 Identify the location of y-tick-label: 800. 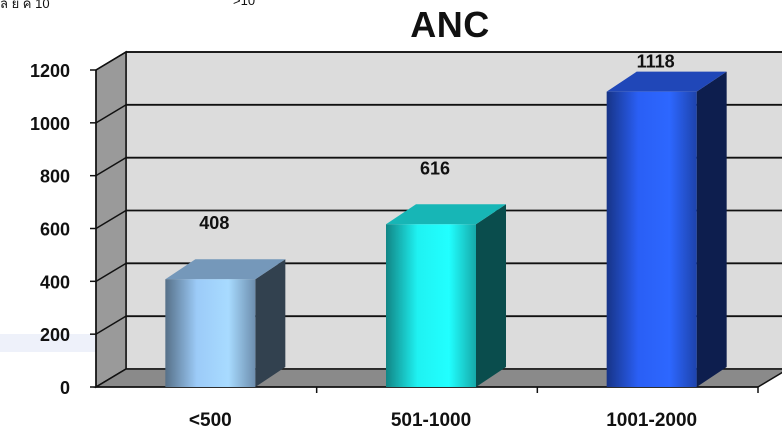
(55, 177).